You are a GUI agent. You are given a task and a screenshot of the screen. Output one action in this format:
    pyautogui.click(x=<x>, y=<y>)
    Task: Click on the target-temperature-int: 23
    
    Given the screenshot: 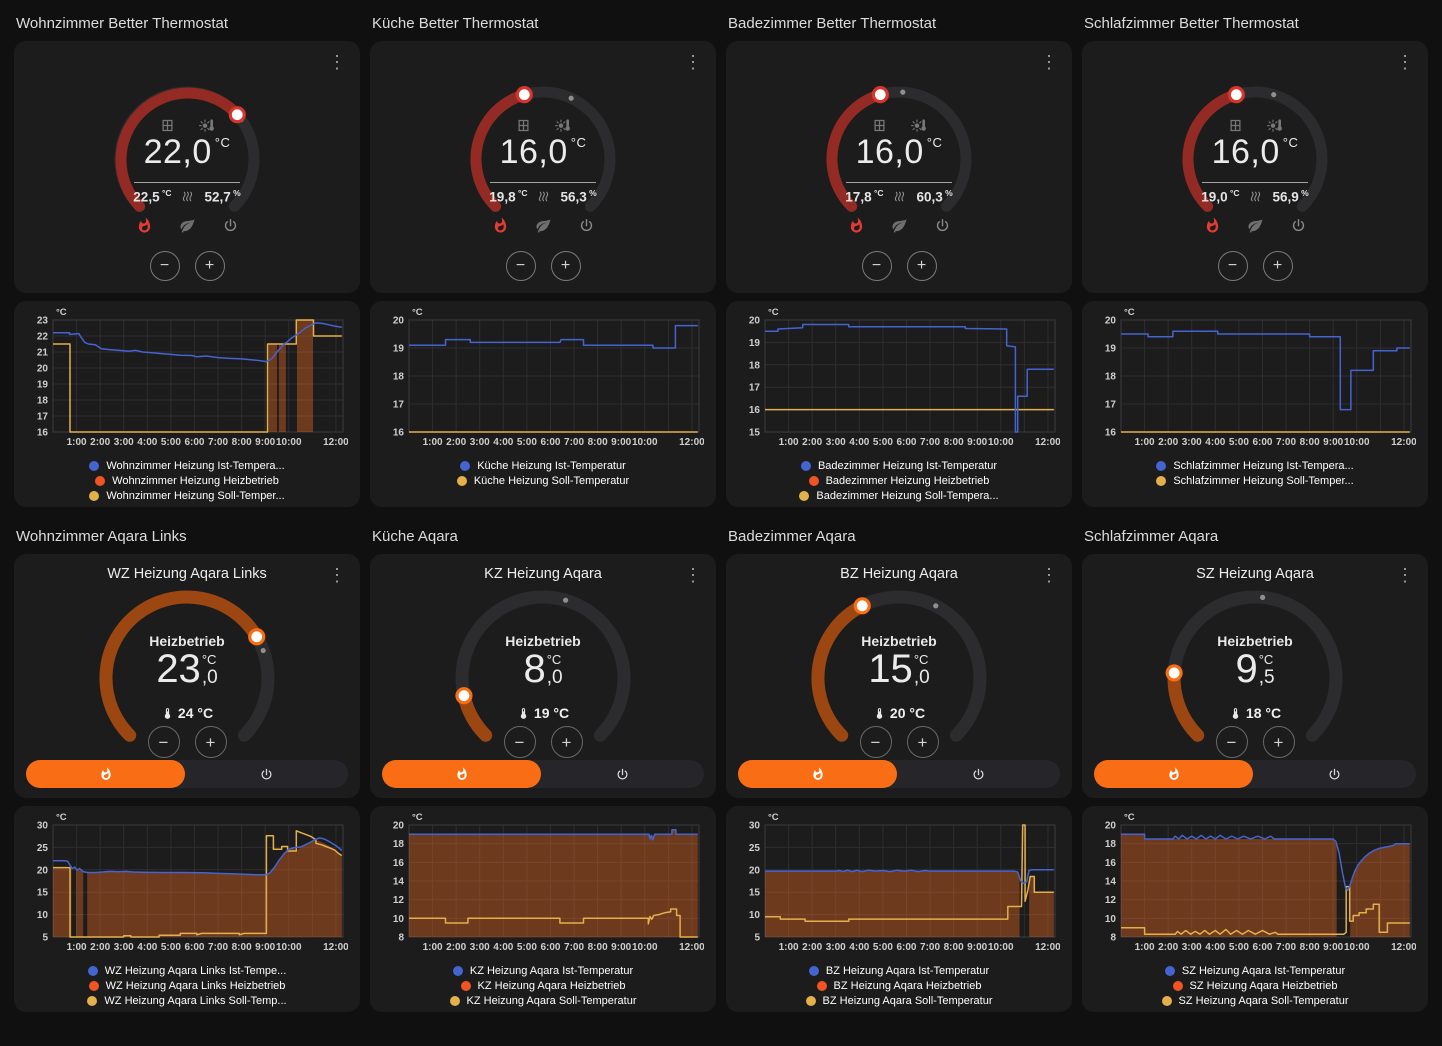 What is the action you would take?
    pyautogui.click(x=178, y=669)
    